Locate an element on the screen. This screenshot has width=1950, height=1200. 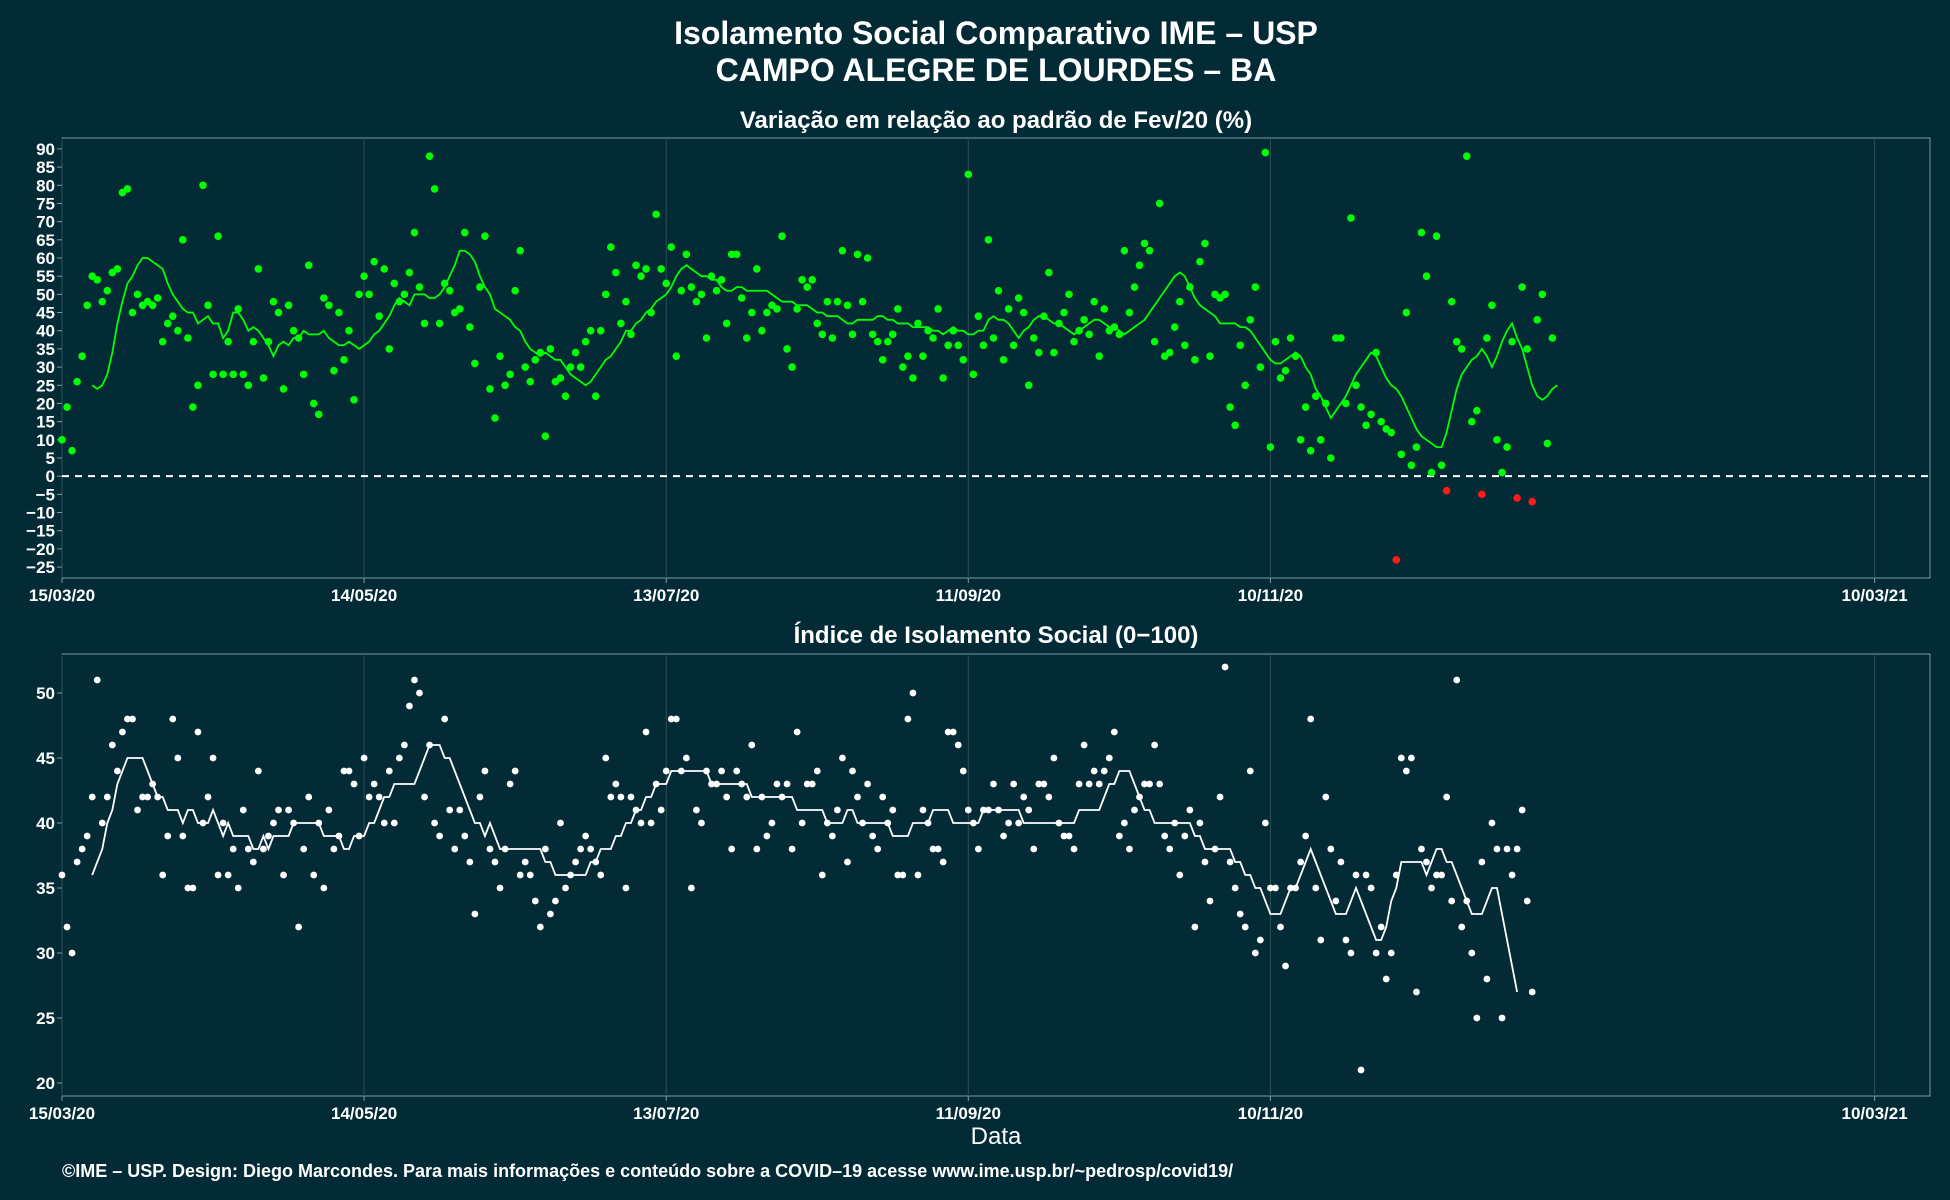
x-tick-label: 13/07/20 is located at coordinates (666, 1113).